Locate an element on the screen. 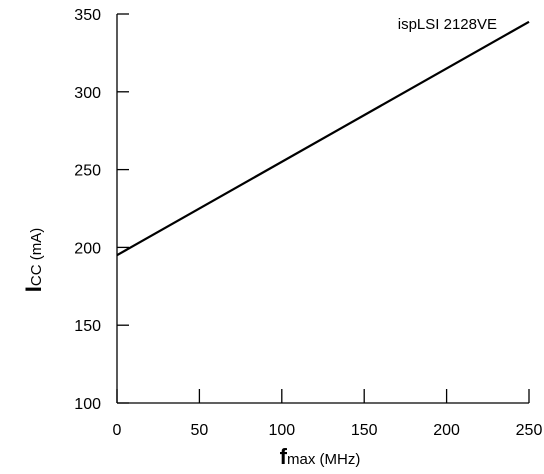 This screenshot has height=474, width=544. y-axis-label-unit: (mA) is located at coordinates (36, 246).